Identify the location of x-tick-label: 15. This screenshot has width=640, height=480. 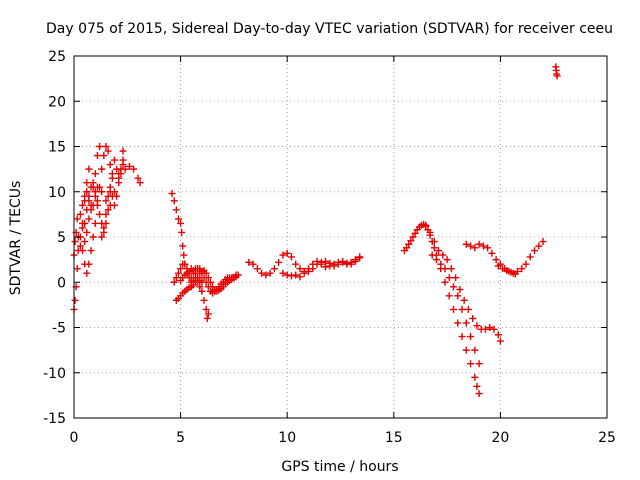
(394, 438).